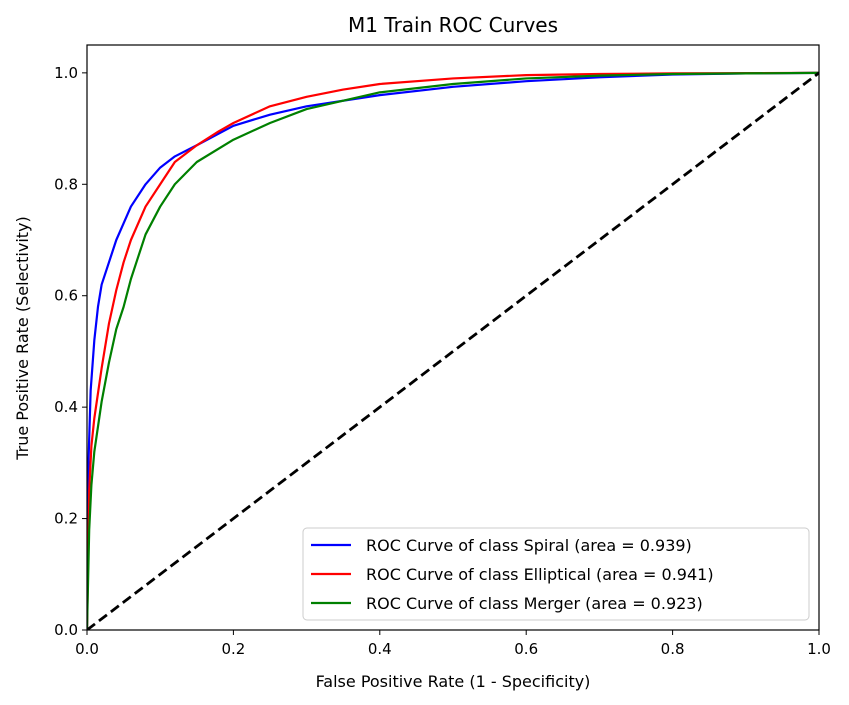 This screenshot has height=705, width=849. Describe the element at coordinates (534, 603) in the screenshot. I see `legend-entry-3: ROC Curve of class Merger (area = 0.923)` at that location.